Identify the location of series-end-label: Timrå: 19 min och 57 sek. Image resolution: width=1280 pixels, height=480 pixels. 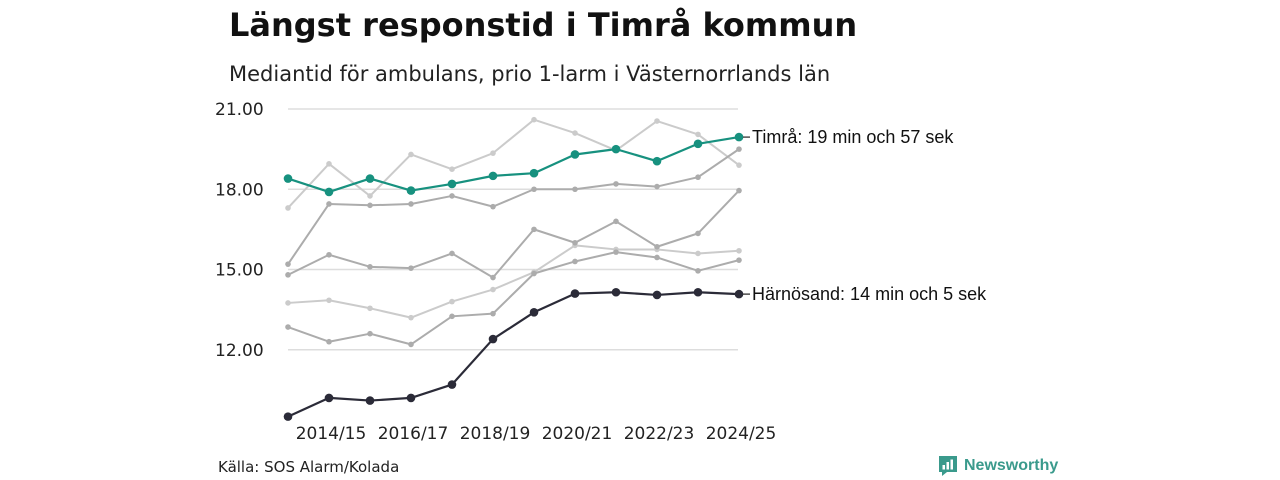
(853, 137).